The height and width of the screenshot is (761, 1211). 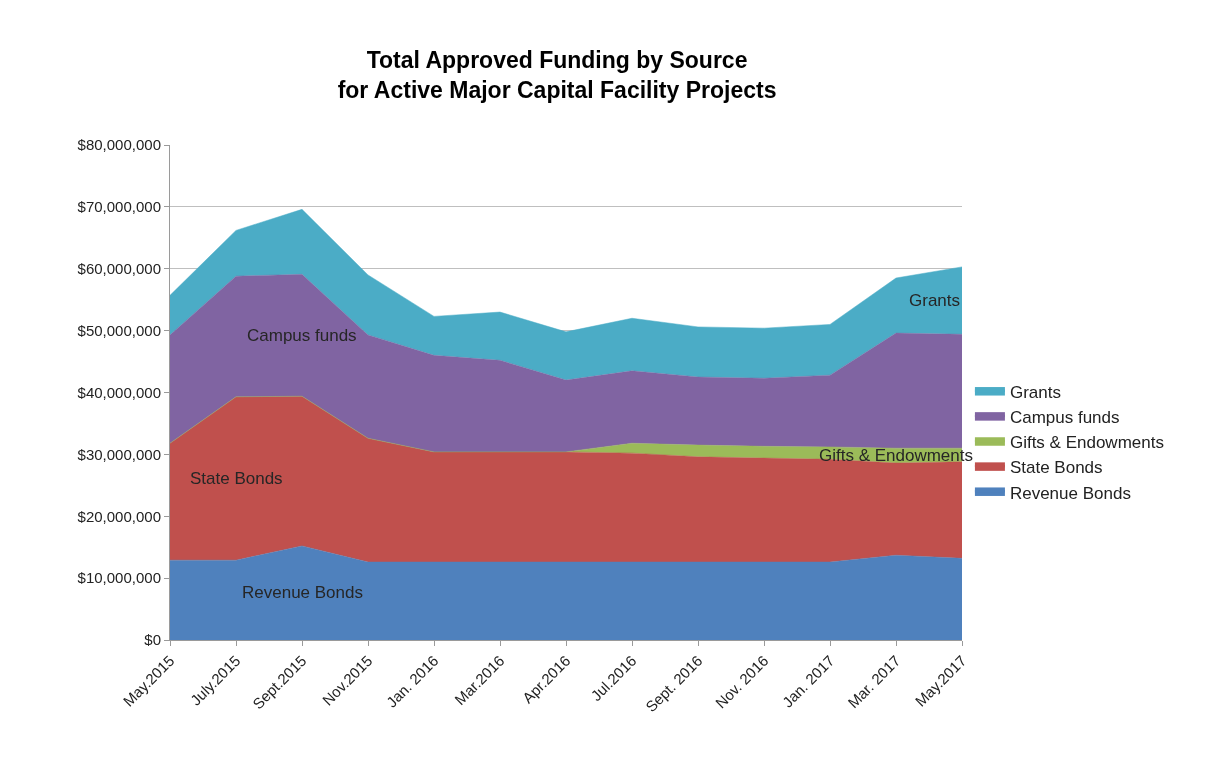 I want to click on text: Grants, so click(x=935, y=300).